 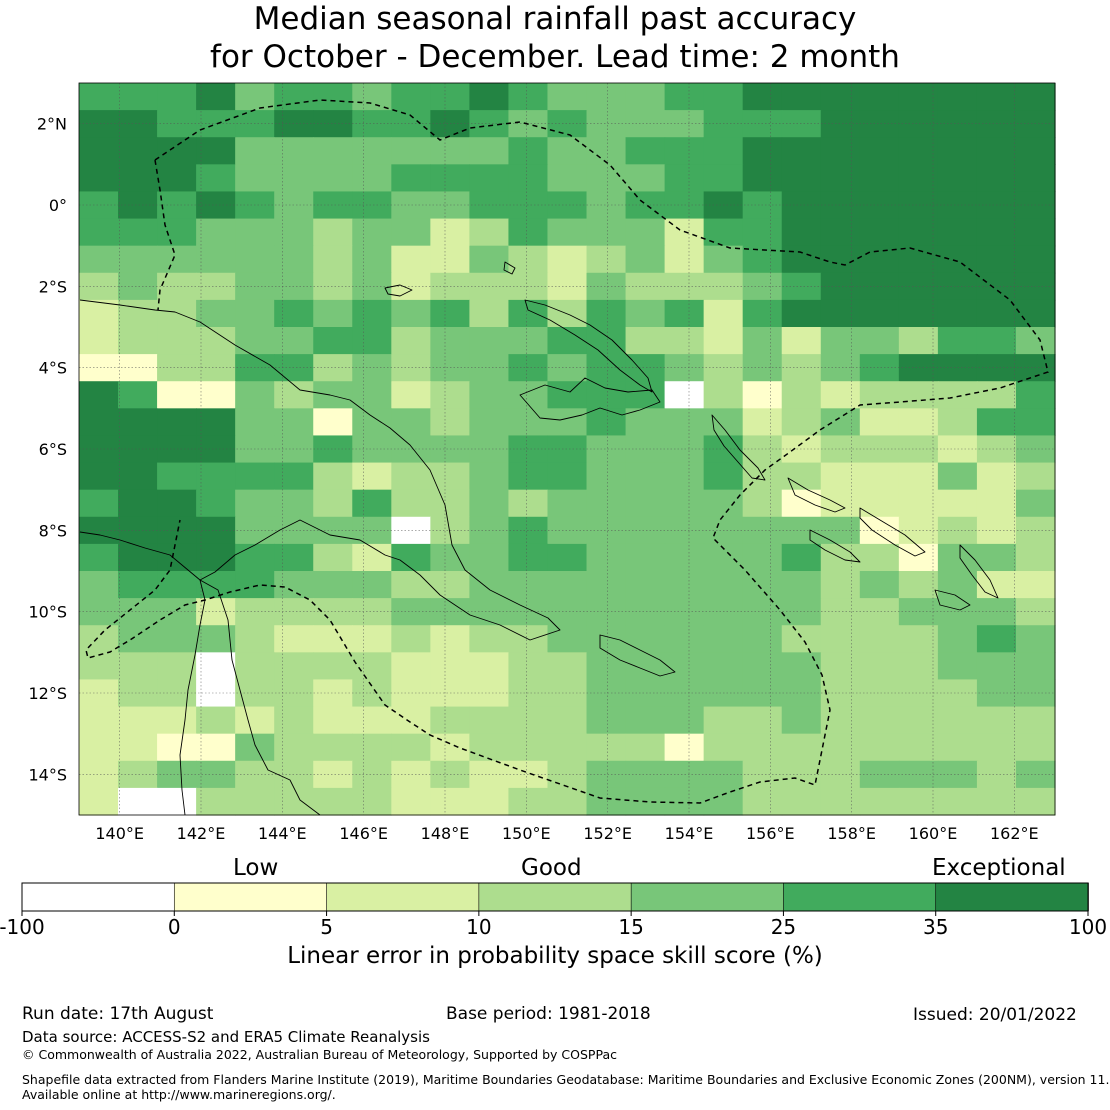 What do you see at coordinates (53, 286) in the screenshot?
I see `latitude-tick-label: 2°S` at bounding box center [53, 286].